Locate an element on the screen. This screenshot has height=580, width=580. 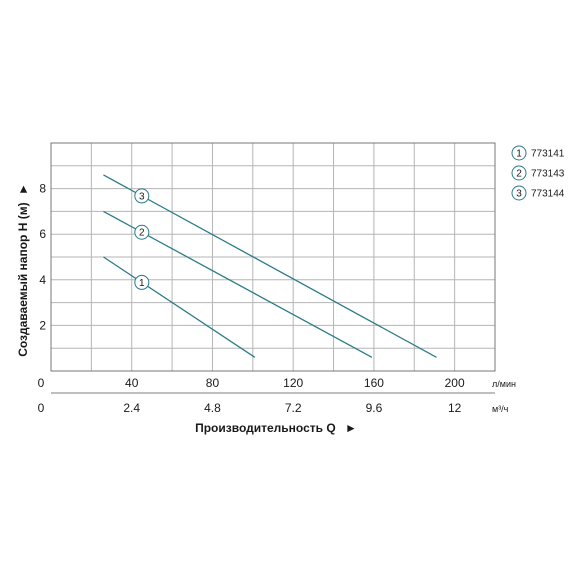
y-tick-label: 6 is located at coordinates (42, 234).